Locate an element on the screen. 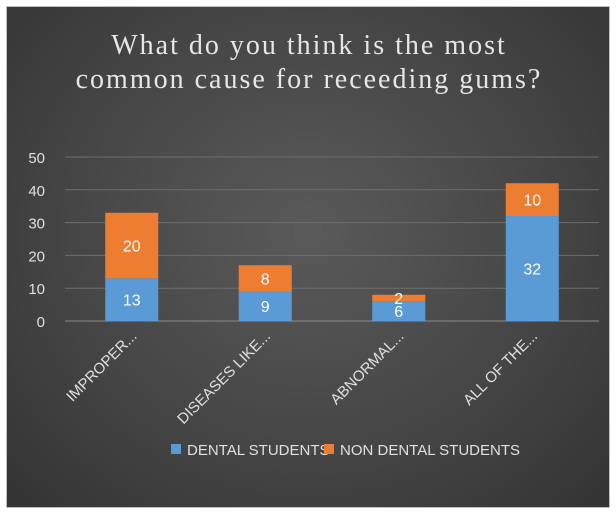 The height and width of the screenshot is (514, 616). data-label-dental-3: 32 is located at coordinates (532, 270).